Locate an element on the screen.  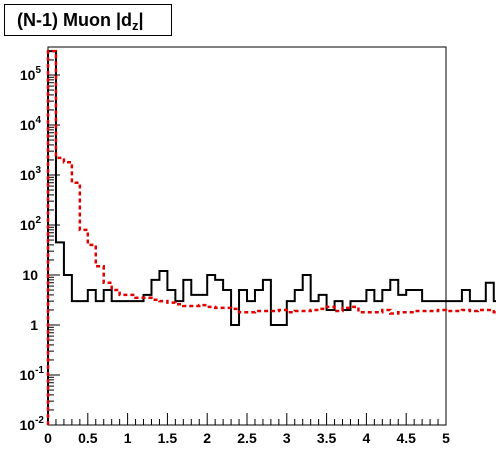
y-tick-label: 10⁴ is located at coordinates (31, 124).